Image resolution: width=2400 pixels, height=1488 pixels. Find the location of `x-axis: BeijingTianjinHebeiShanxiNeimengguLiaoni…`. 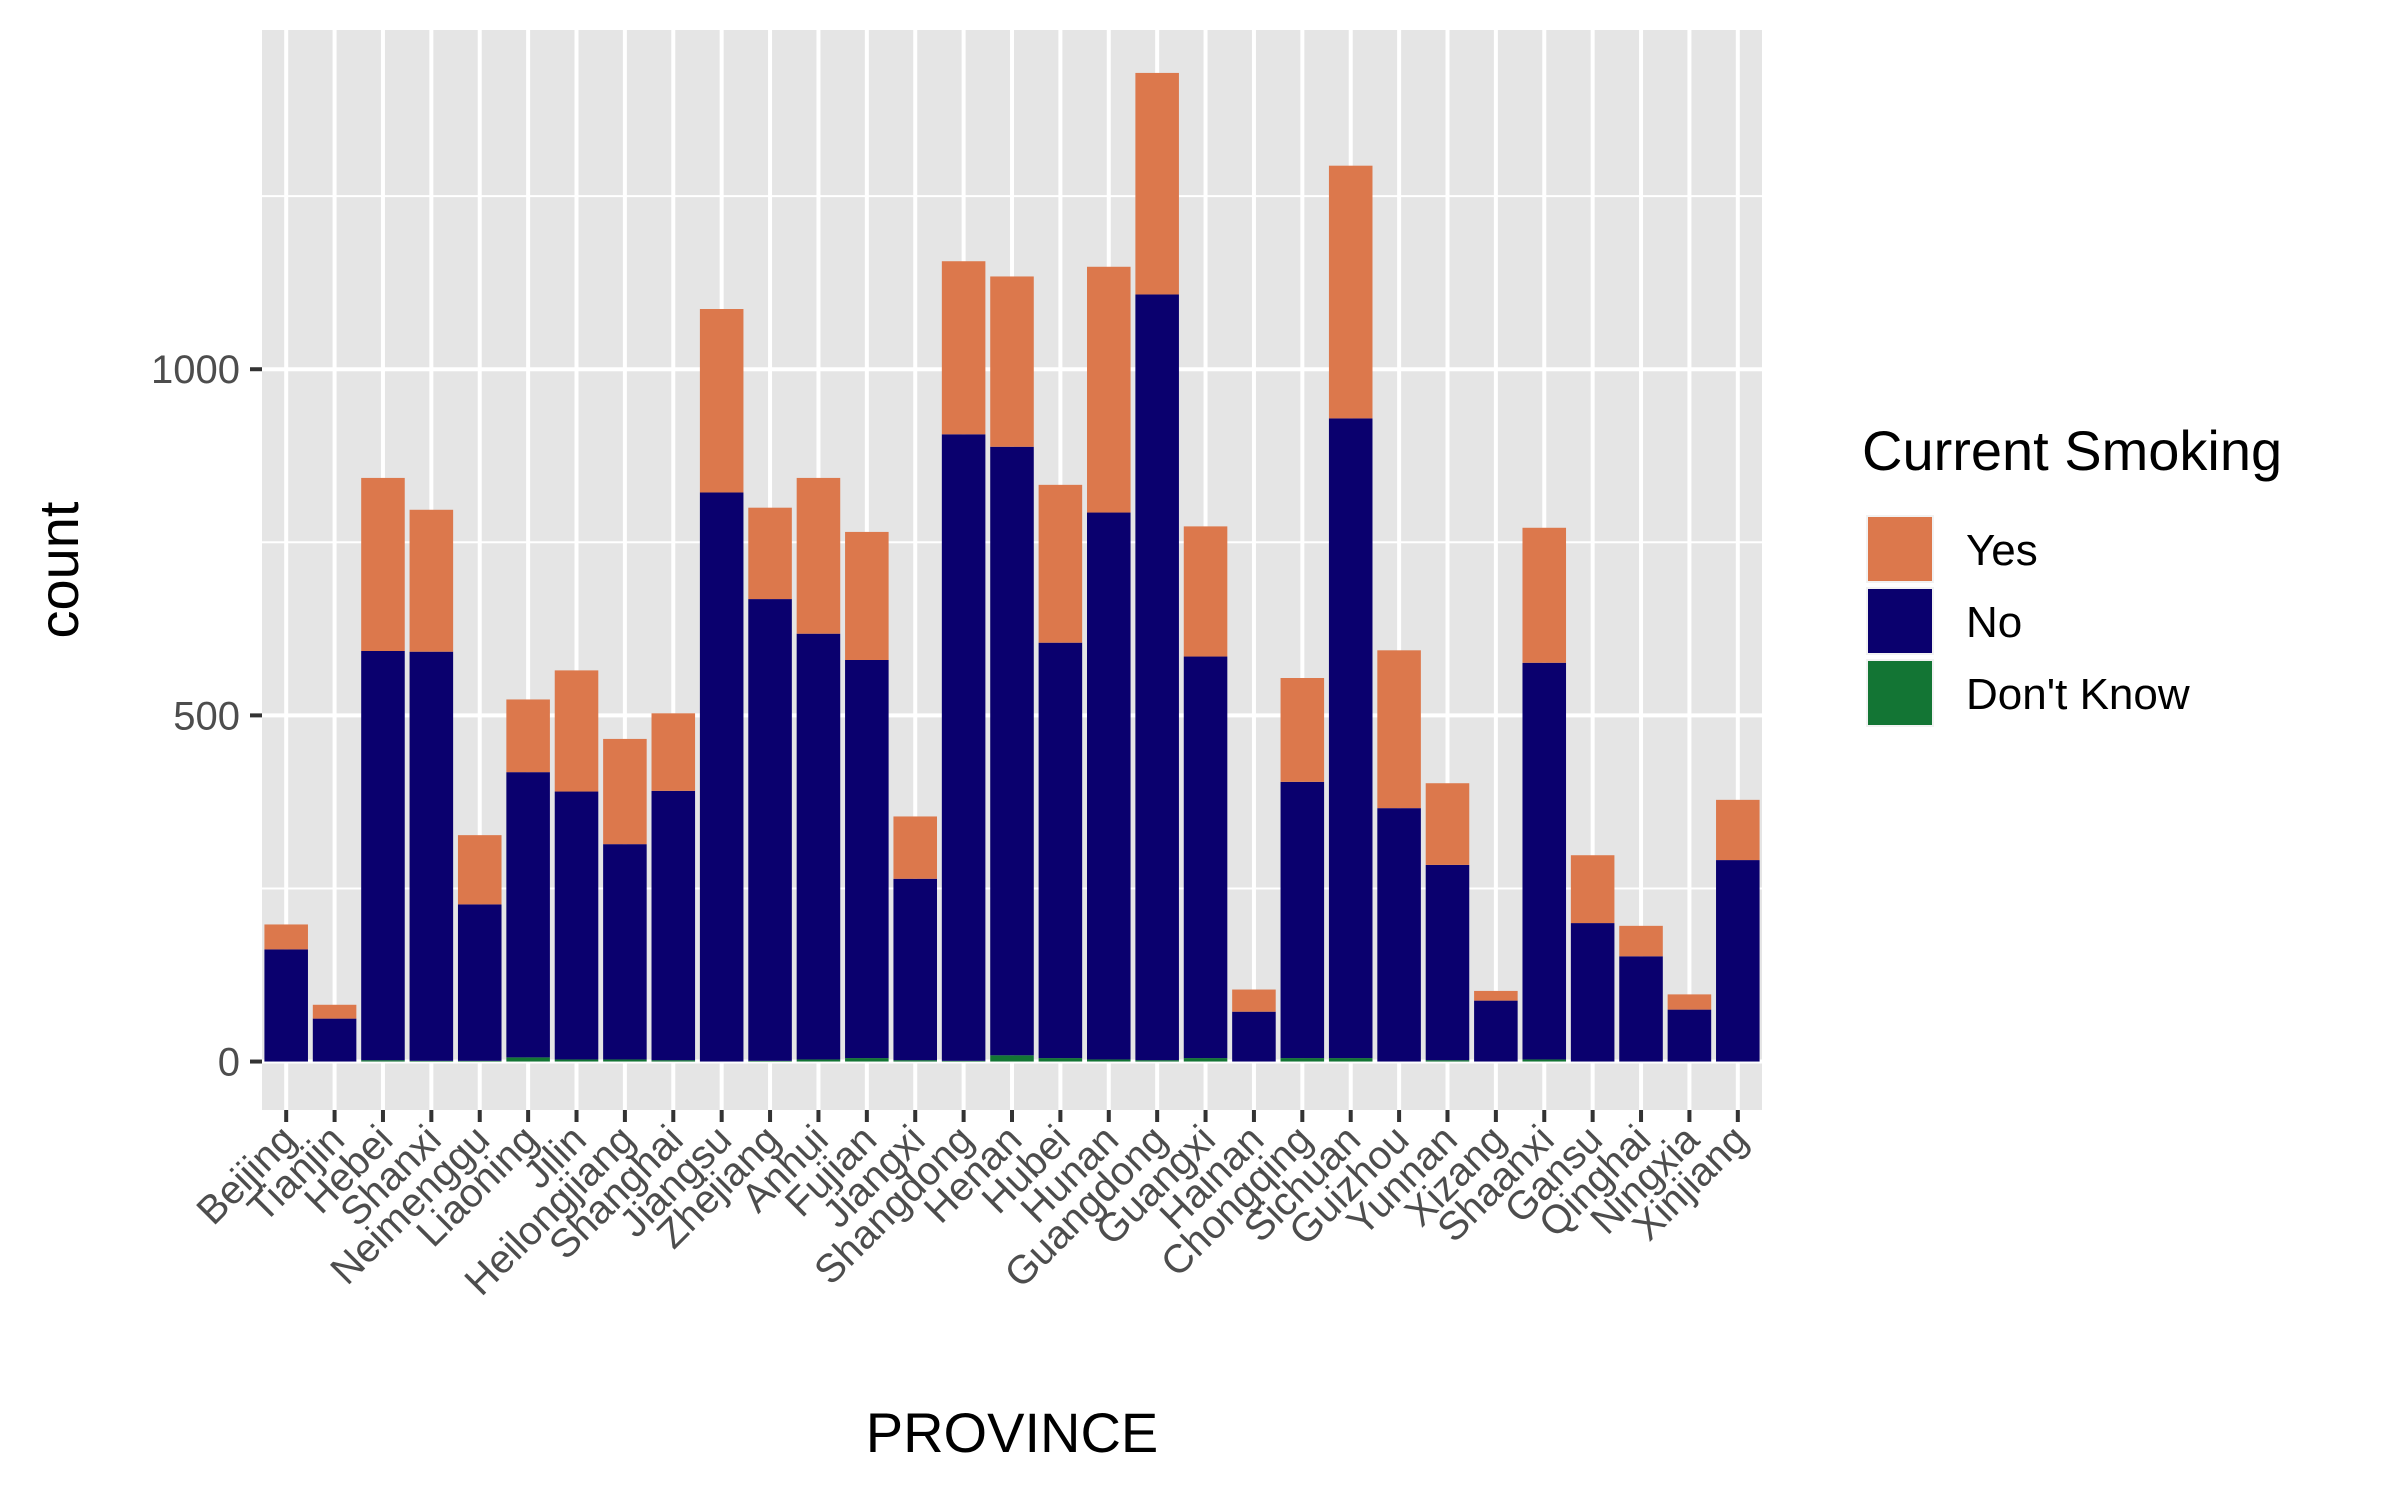

x-axis: BeijingTianjinHebeiShanxiNeimengguLiaoni… is located at coordinates (972, 1207).